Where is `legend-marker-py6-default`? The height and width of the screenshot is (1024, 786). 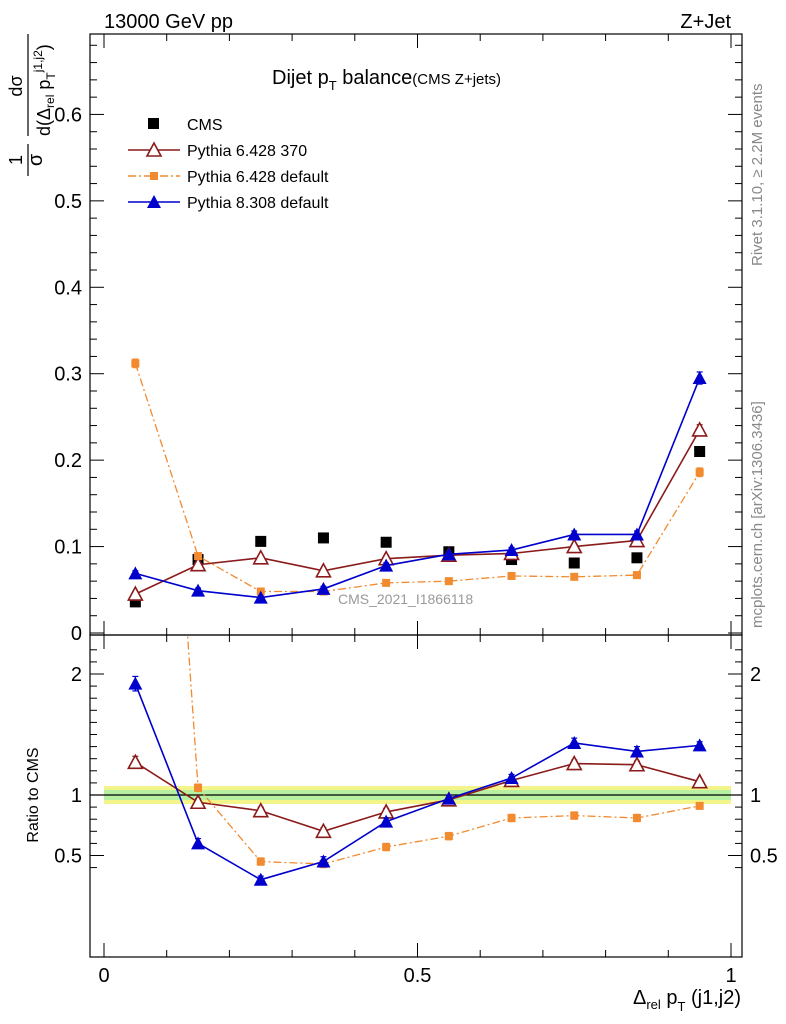
legend-marker-py6-default is located at coordinates (154, 176).